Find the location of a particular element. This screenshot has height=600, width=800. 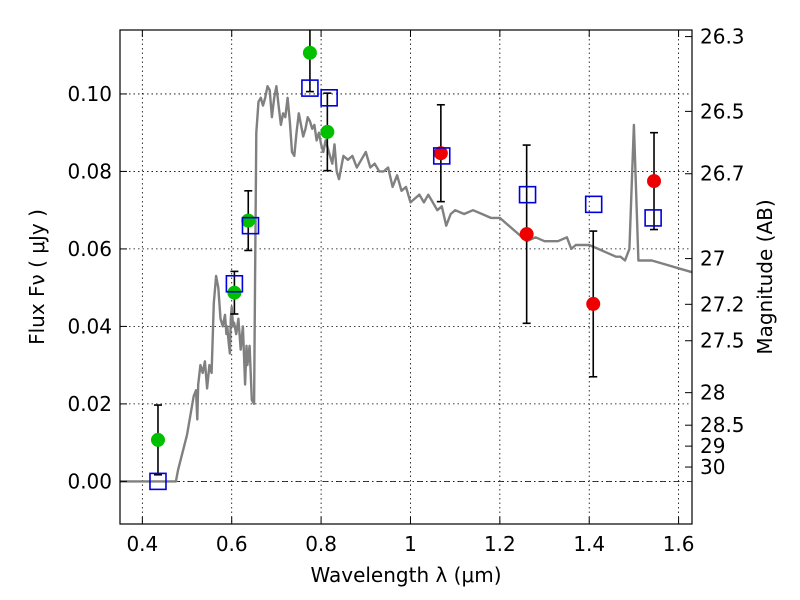

x-tick-label: 1.2 is located at coordinates (500, 544).